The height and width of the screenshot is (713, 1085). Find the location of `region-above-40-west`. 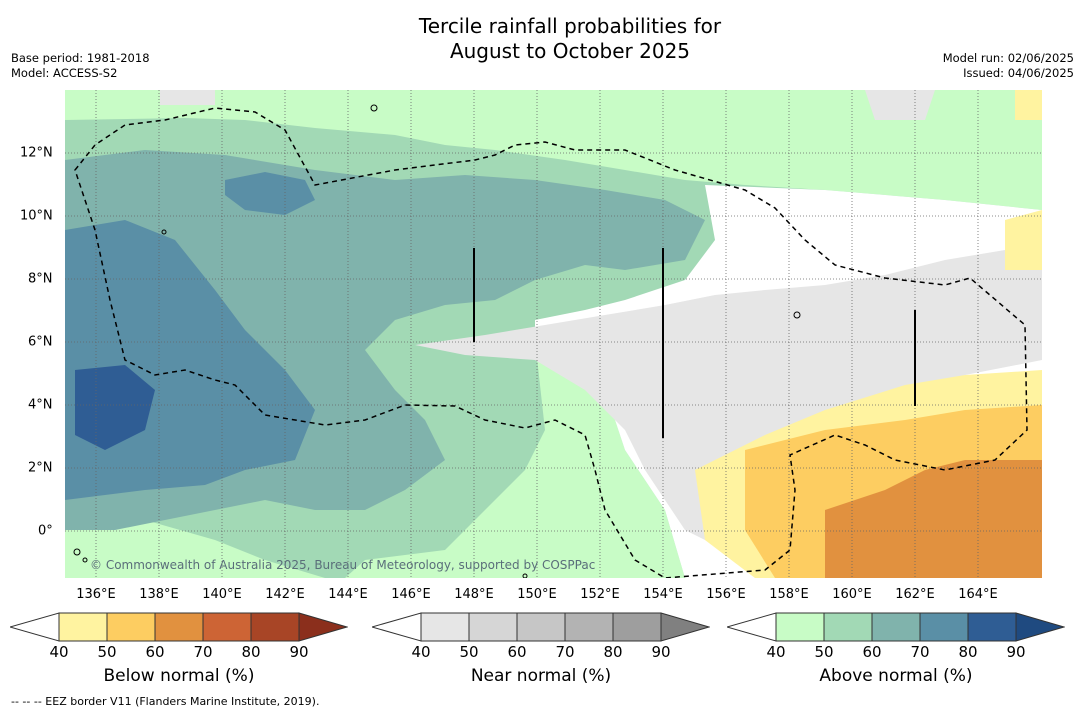

region-above-40-west is located at coordinates (195, 549).